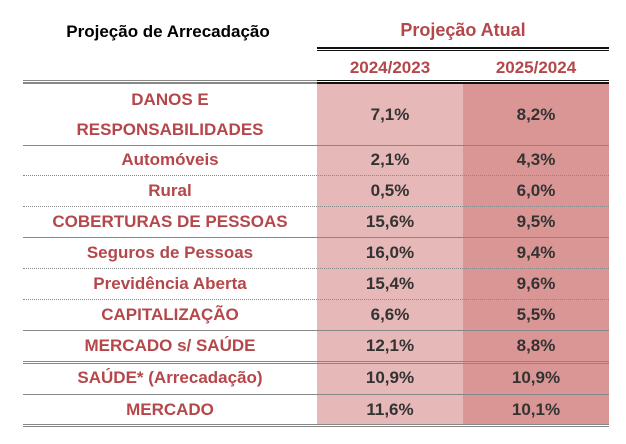 This screenshot has height=444, width=626. What do you see at coordinates (536, 159) in the screenshot?
I see `value-2025: 4,3%` at bounding box center [536, 159].